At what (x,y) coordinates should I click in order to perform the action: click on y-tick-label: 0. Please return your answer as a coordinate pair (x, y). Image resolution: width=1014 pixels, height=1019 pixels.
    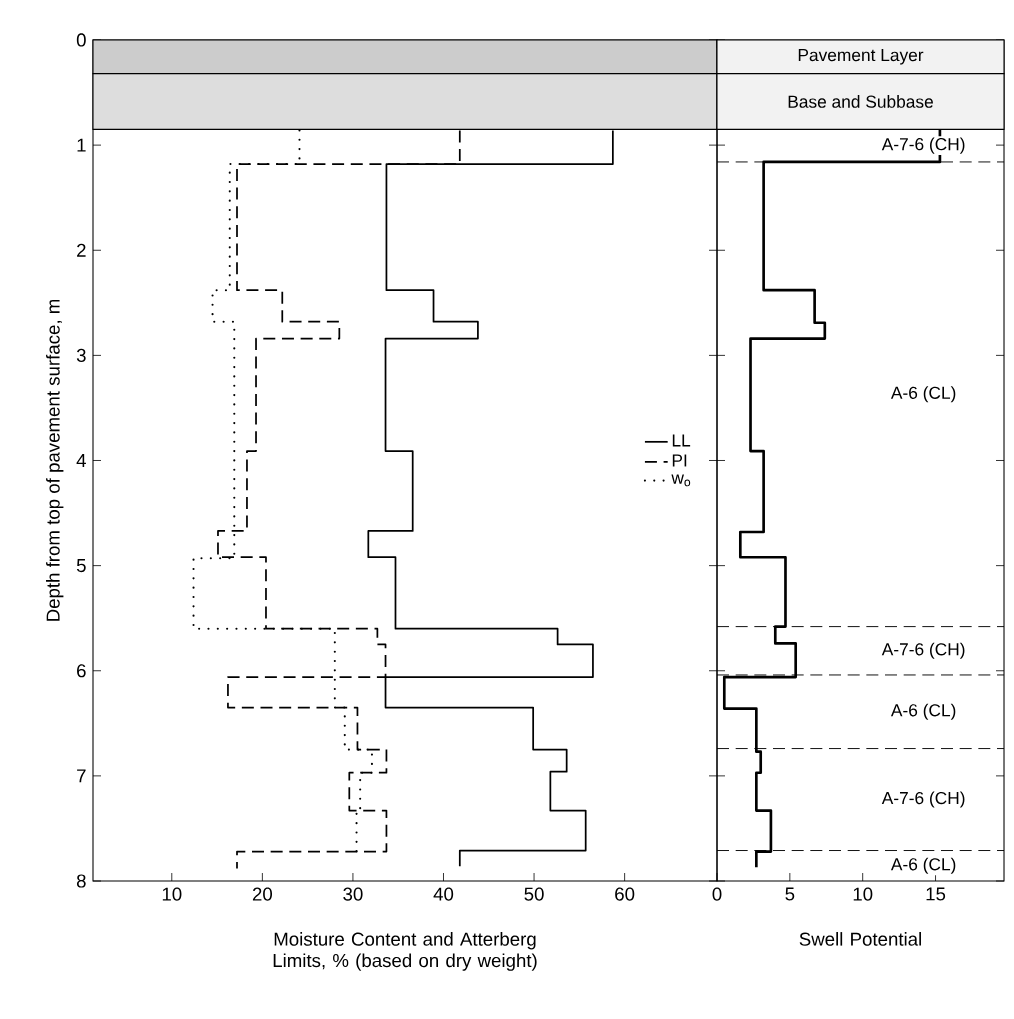
    Looking at the image, I should click on (81, 40).